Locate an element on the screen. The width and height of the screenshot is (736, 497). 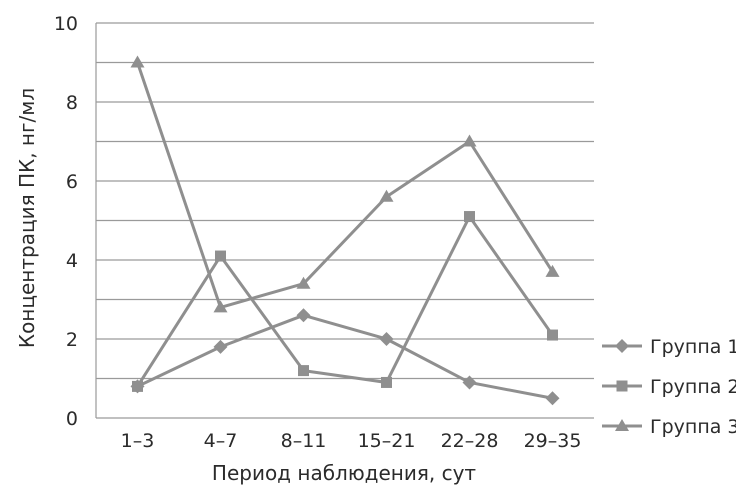
y-tick-label: 8 is located at coordinates (72, 103).